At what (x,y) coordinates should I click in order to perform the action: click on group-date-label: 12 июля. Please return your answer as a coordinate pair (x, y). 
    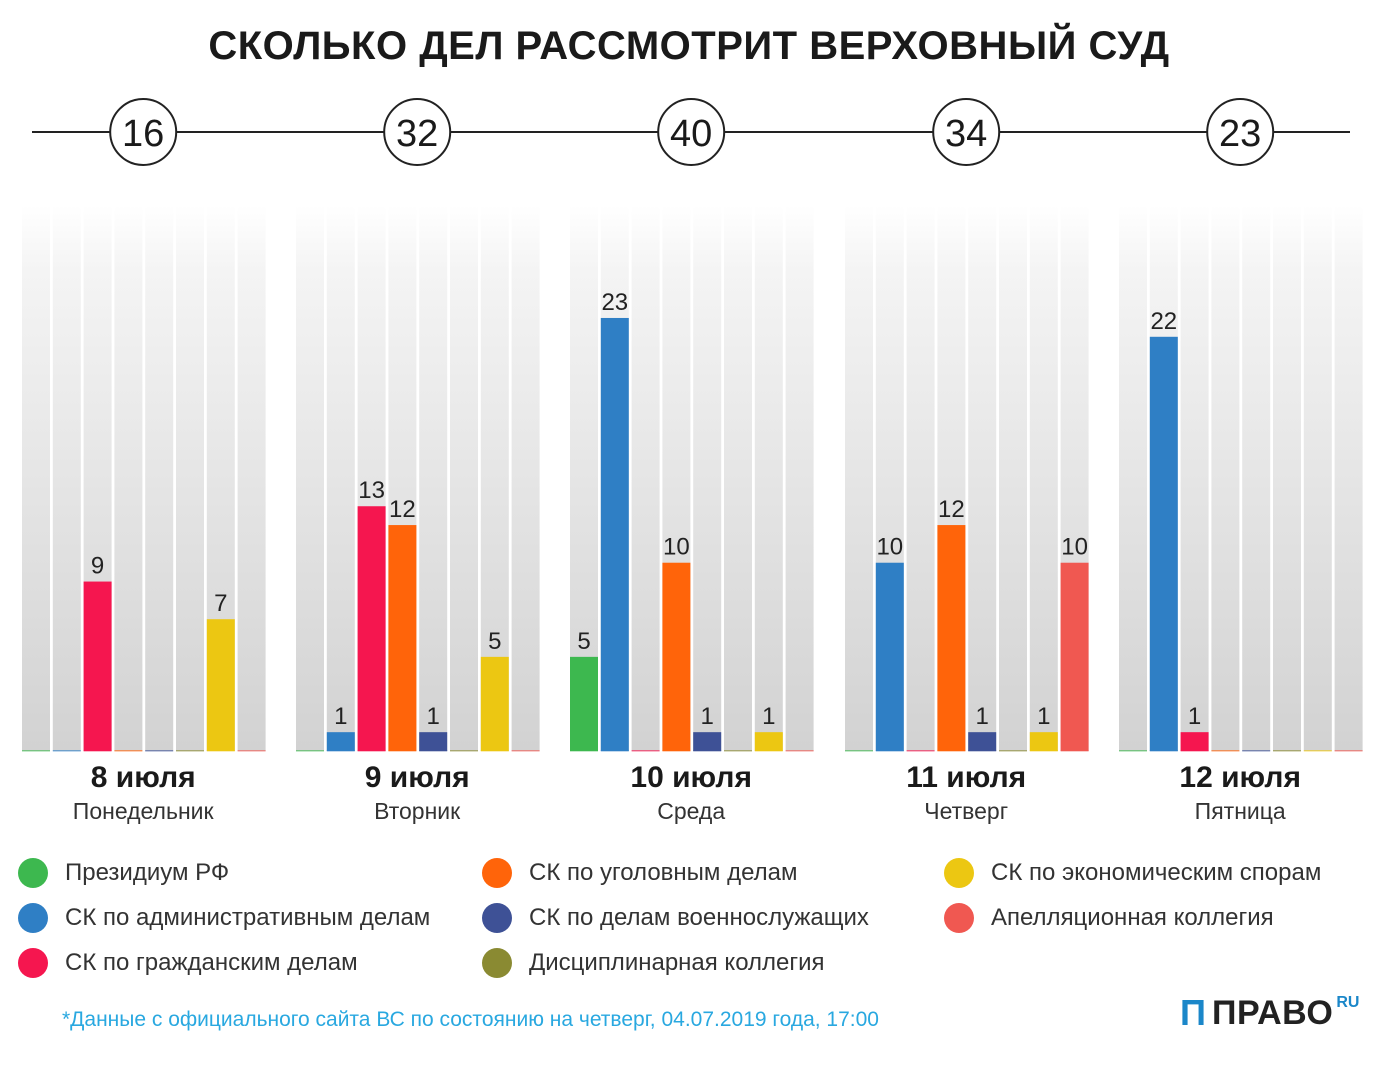
    Looking at the image, I should click on (1240, 777).